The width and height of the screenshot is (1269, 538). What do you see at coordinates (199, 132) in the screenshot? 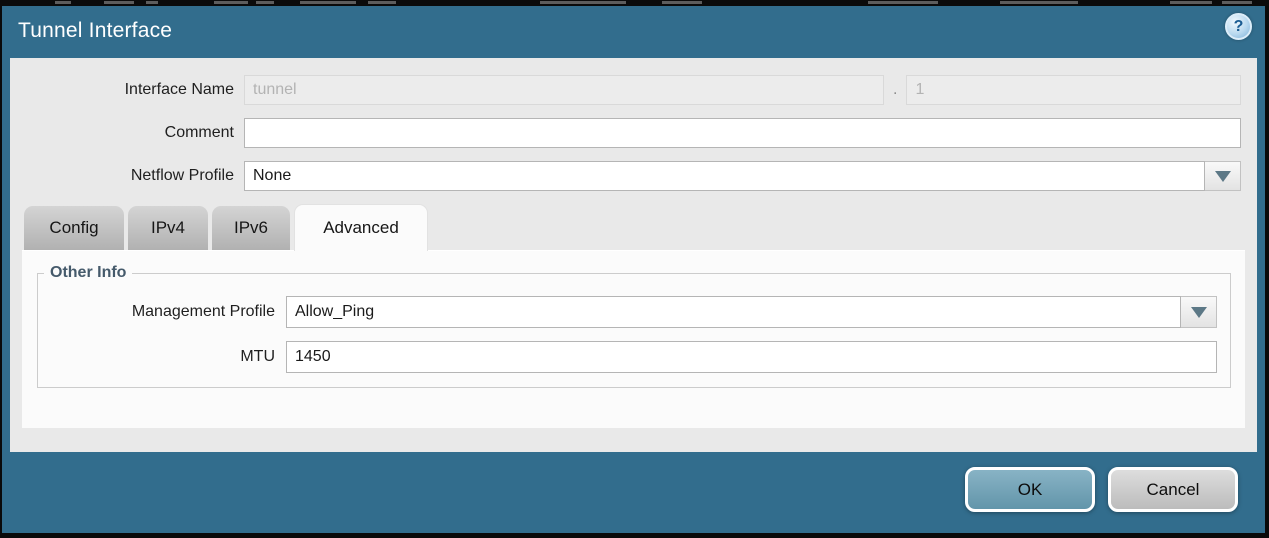
I see `comment-label: Comment` at bounding box center [199, 132].